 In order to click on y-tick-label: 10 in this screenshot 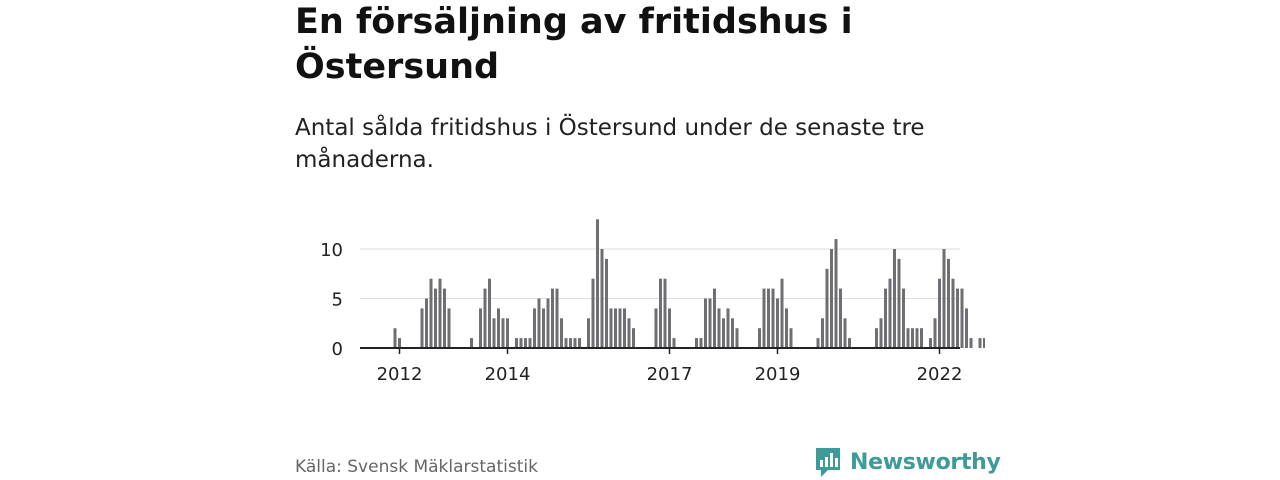, I will do `click(331, 250)`.